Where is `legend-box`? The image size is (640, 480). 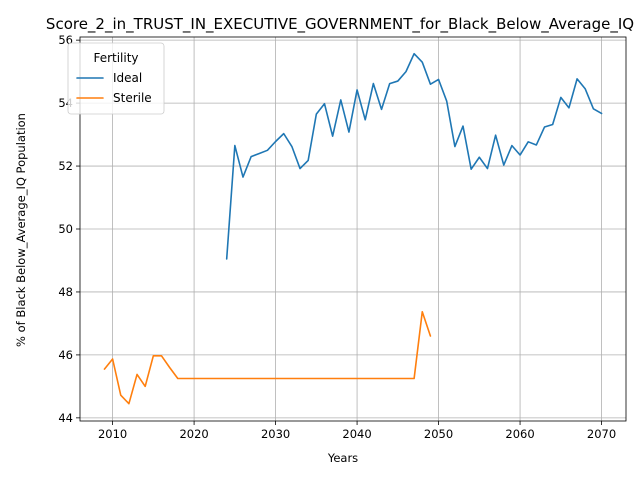
legend-box is located at coordinates (116, 78).